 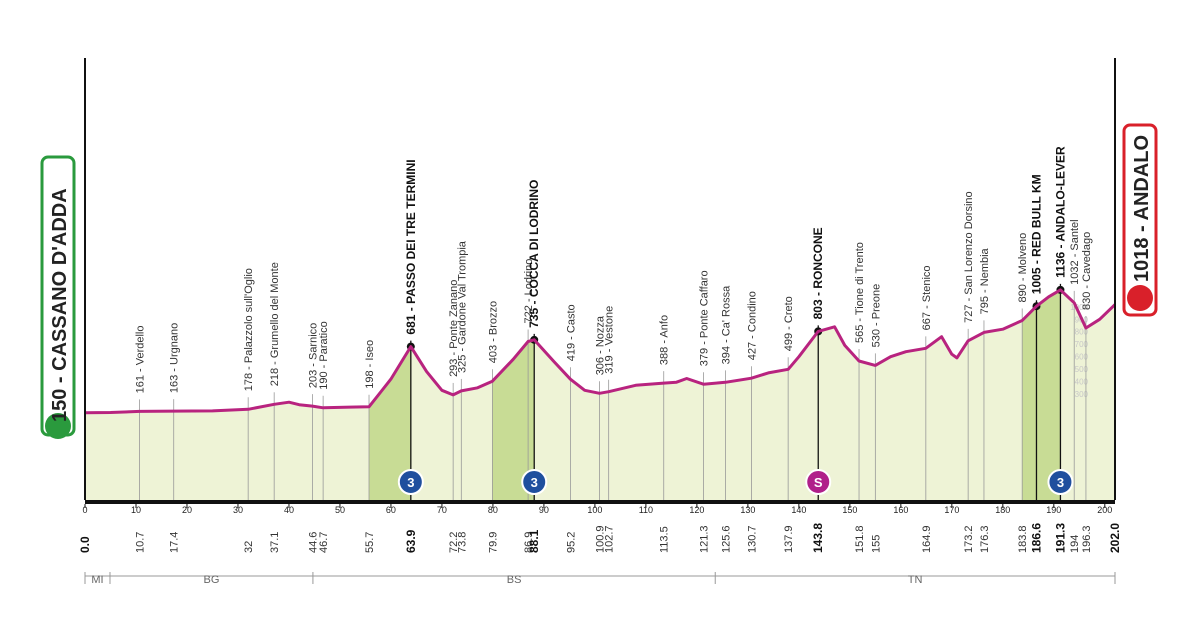 What do you see at coordinates (85, 544) in the screenshot?
I see `km-label: 0.0` at bounding box center [85, 544].